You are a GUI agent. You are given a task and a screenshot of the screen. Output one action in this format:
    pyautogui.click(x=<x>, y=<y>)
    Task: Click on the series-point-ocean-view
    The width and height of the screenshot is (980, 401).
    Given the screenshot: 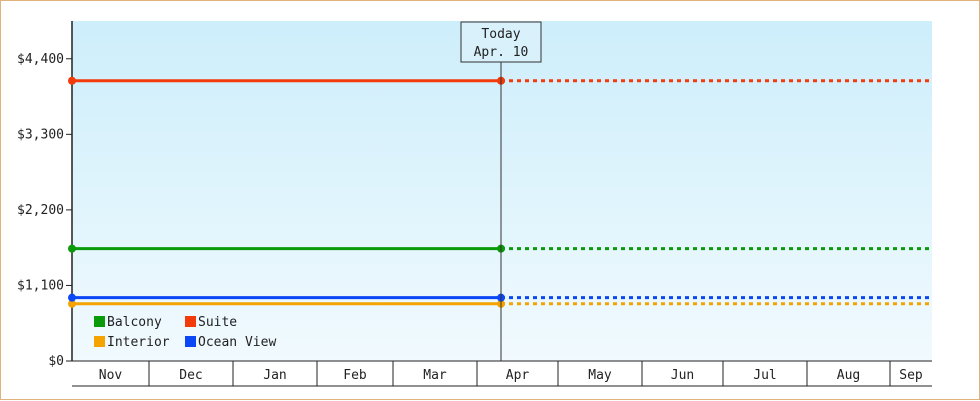 What is the action you would take?
    pyautogui.click(x=72, y=297)
    